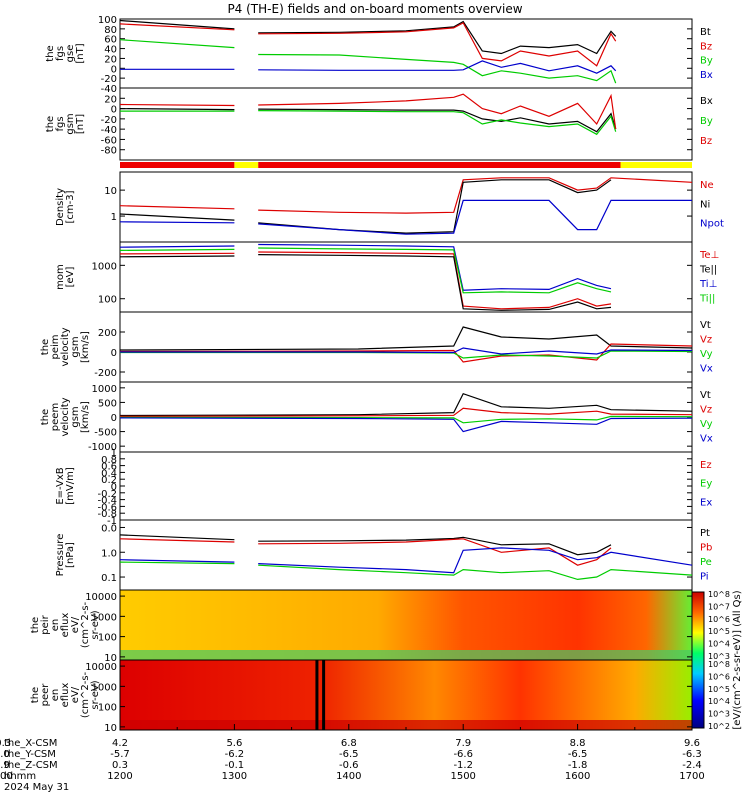  Describe the element at coordinates (101, 667) in the screenshot. I see `y-tick-label: 10000` at that location.